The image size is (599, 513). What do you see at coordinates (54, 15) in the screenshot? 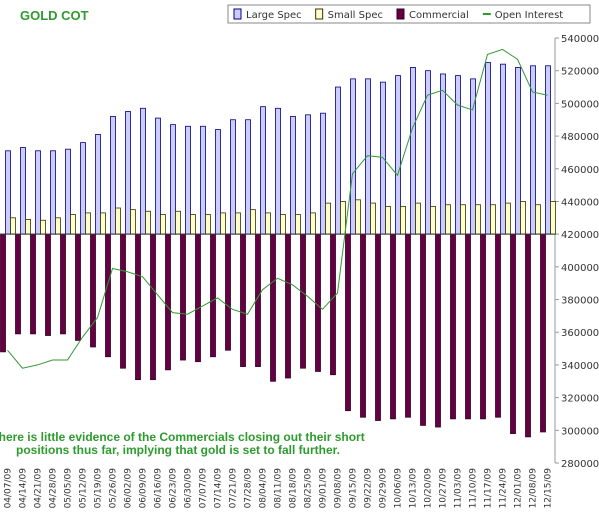
I see `chart-title: GOLD COT` at bounding box center [54, 15].